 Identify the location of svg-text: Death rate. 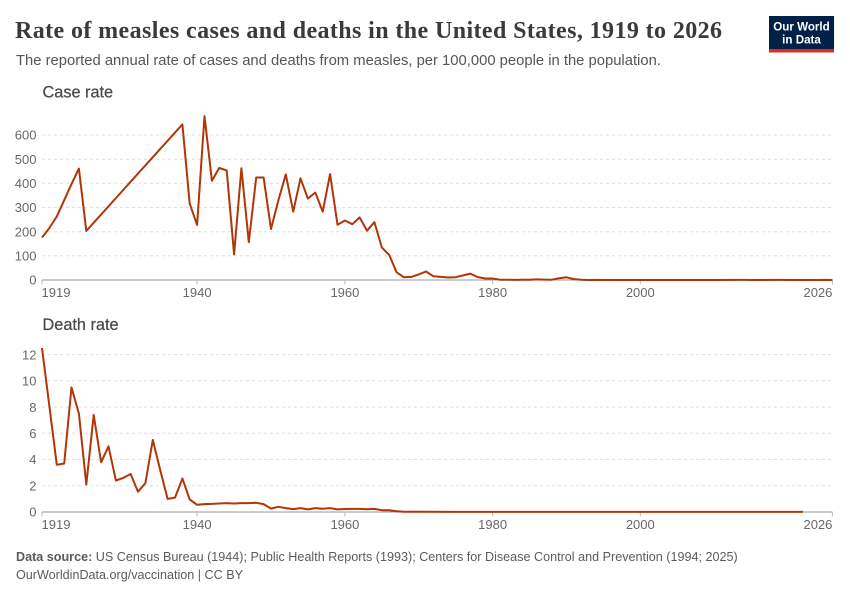
(81, 325).